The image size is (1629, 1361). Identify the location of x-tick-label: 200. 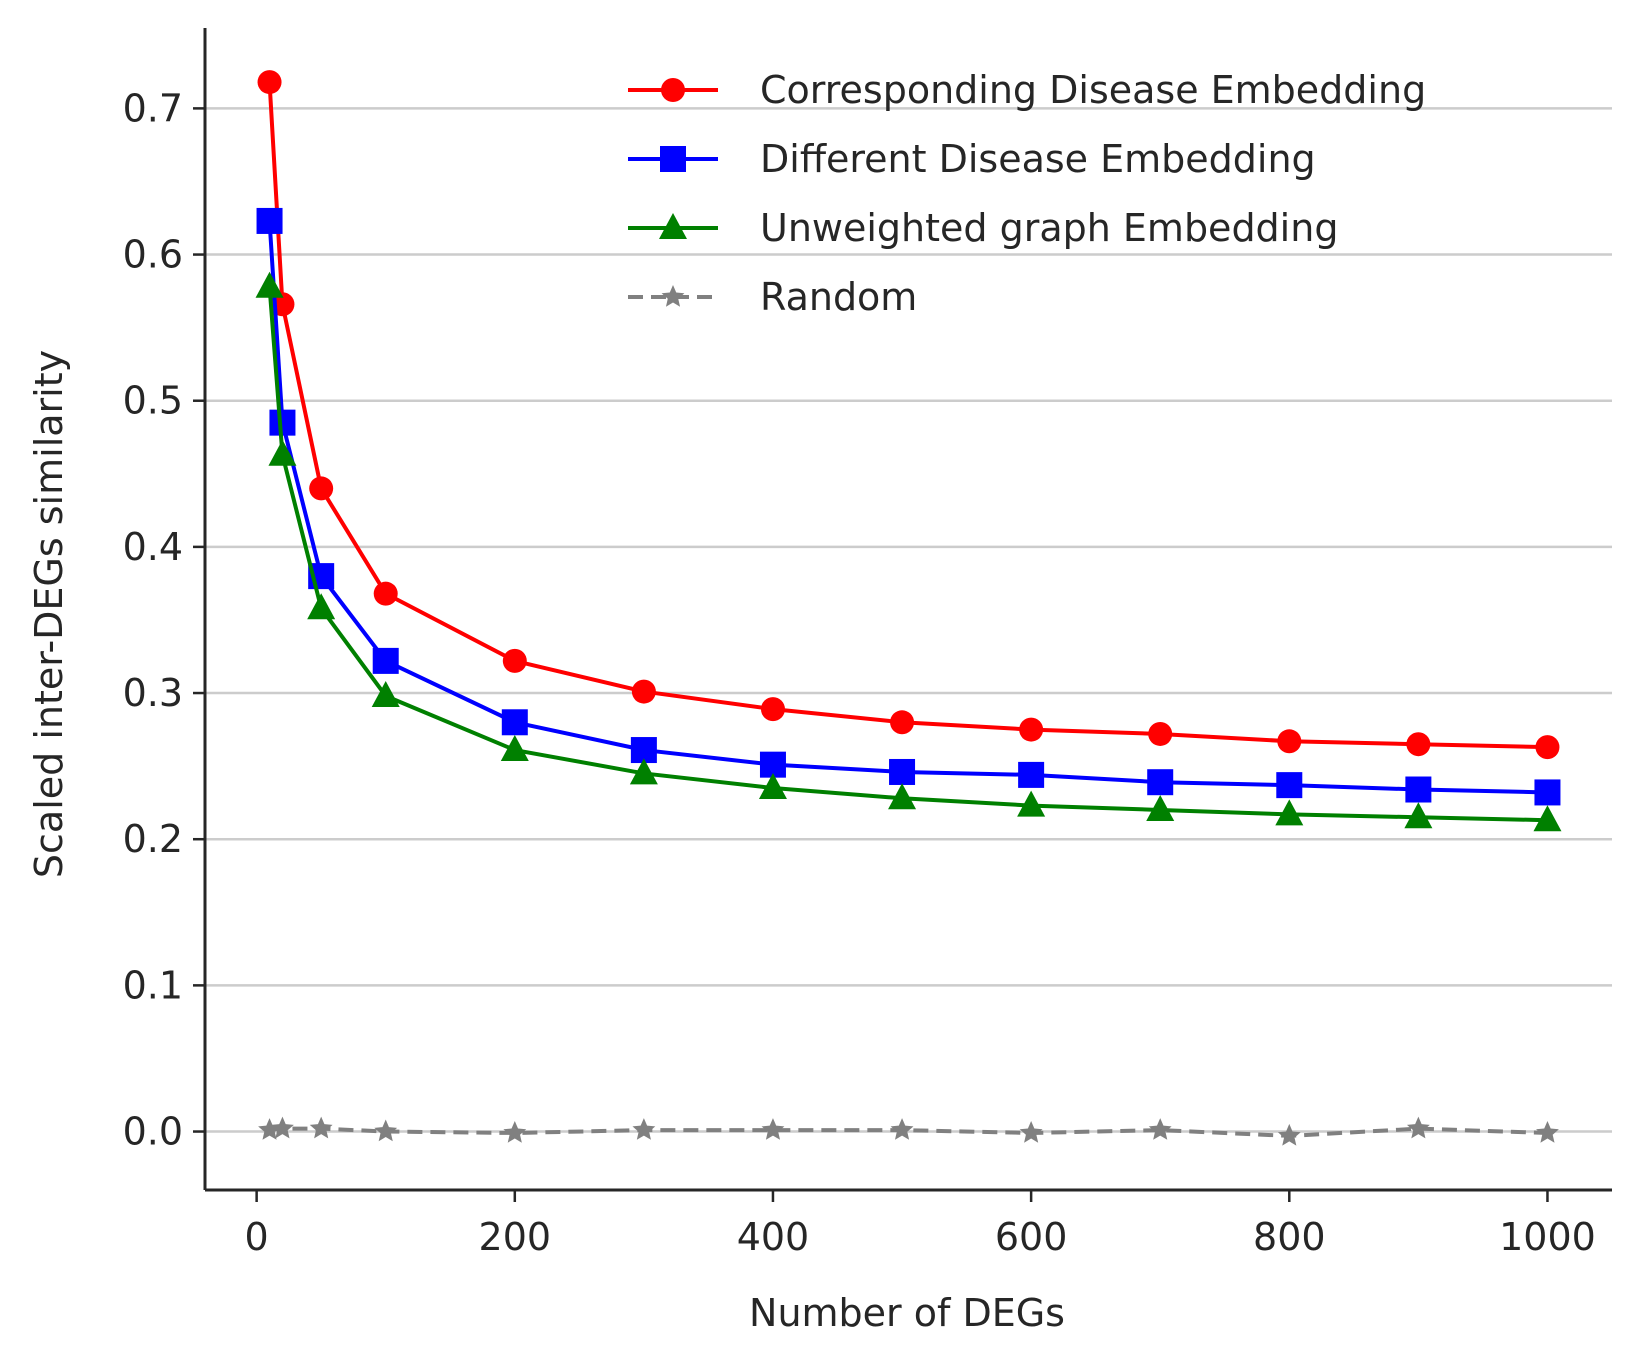
(515, 1237).